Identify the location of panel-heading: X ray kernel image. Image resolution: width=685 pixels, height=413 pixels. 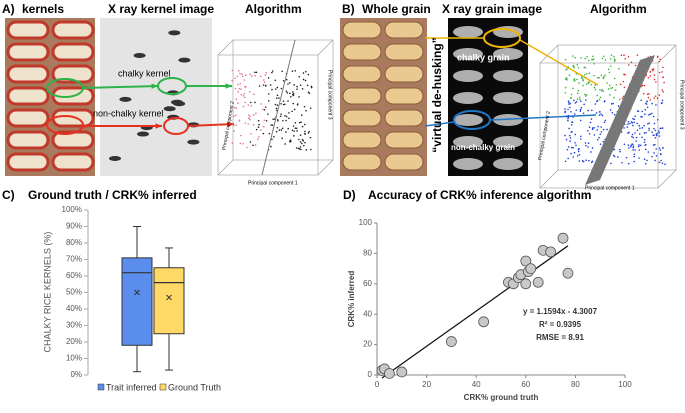
(161, 9).